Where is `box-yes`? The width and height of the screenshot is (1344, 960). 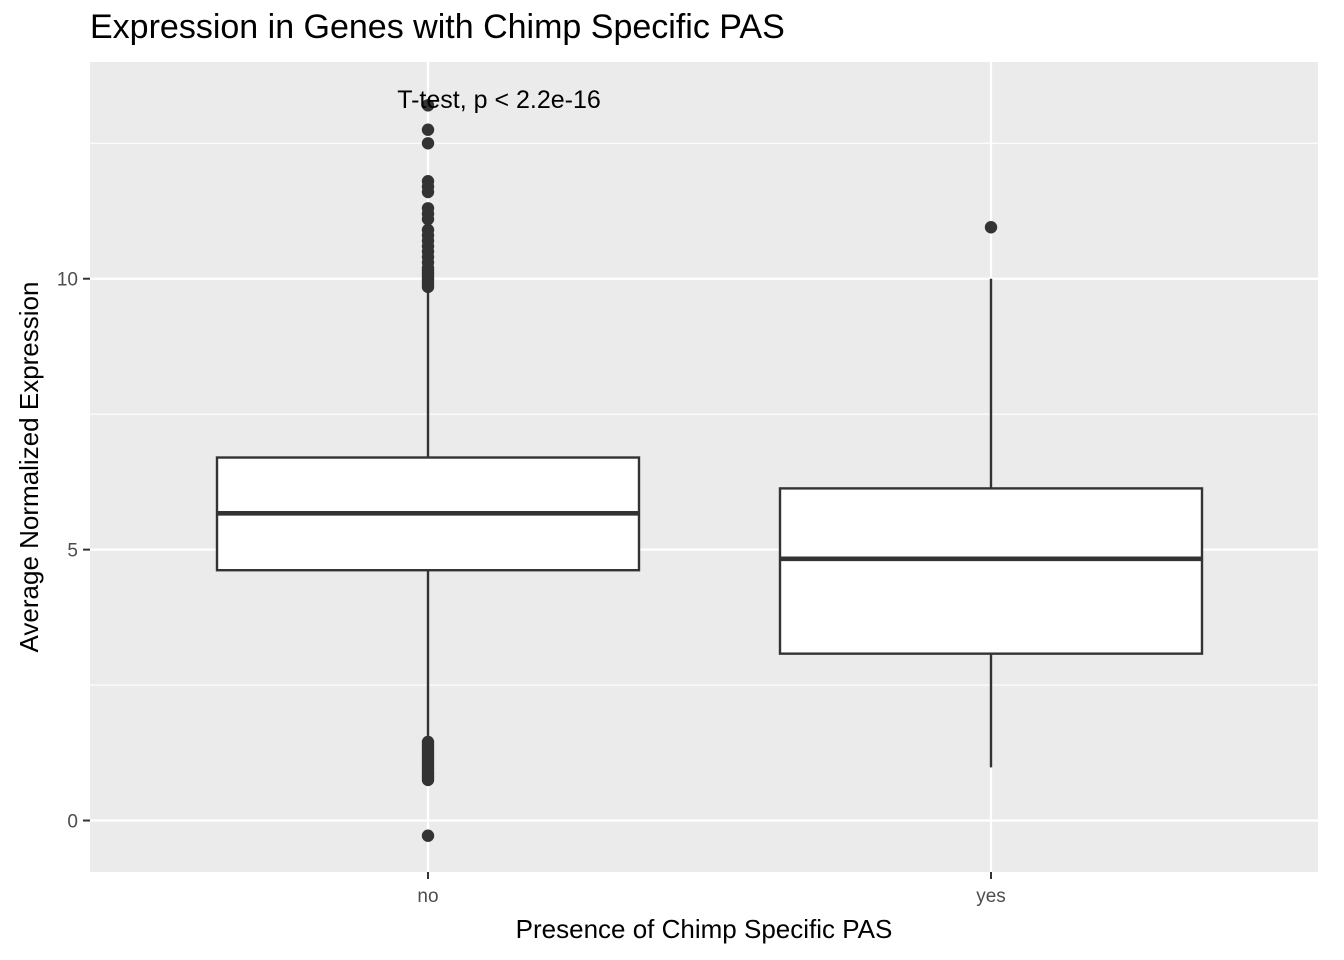
box-yes is located at coordinates (991, 571).